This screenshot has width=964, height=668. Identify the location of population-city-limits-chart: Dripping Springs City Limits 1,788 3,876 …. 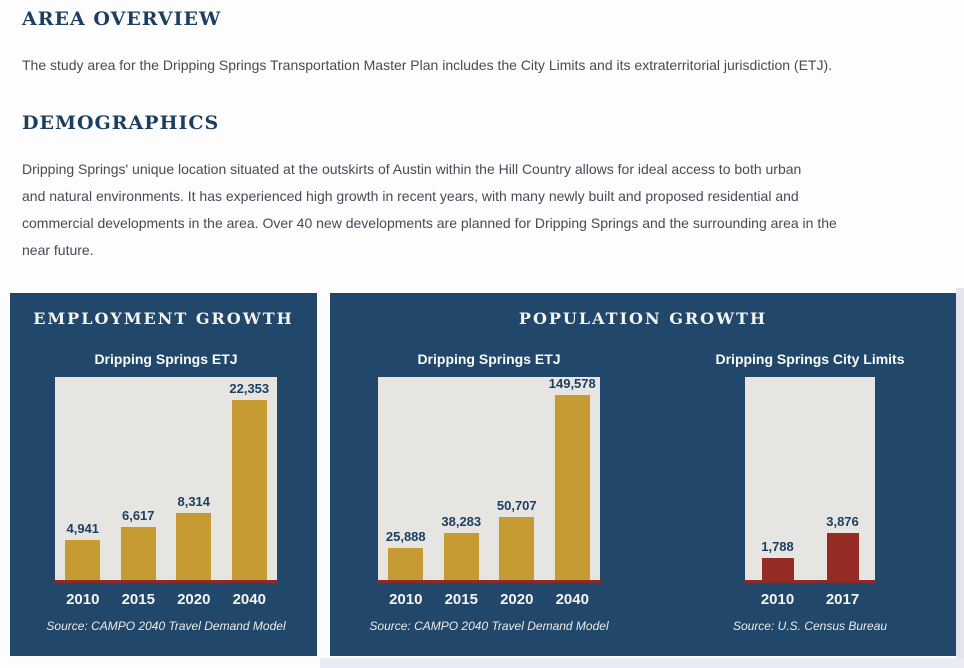
(809, 497).